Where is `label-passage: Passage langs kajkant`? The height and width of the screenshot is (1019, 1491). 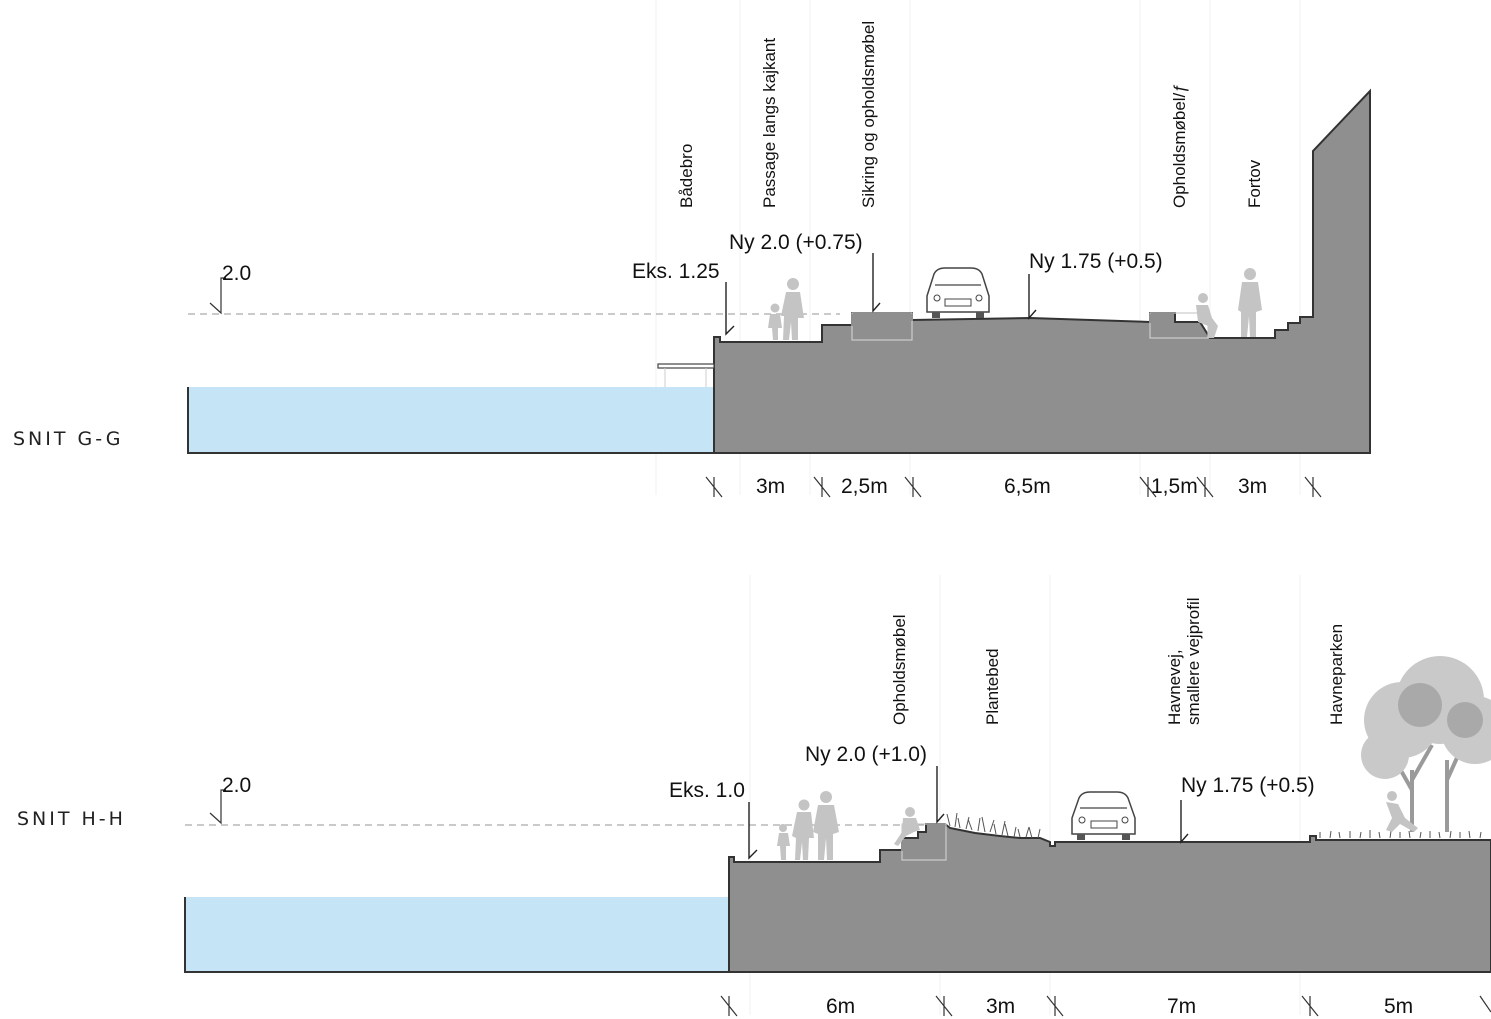
label-passage: Passage langs kajkant is located at coordinates (769, 123).